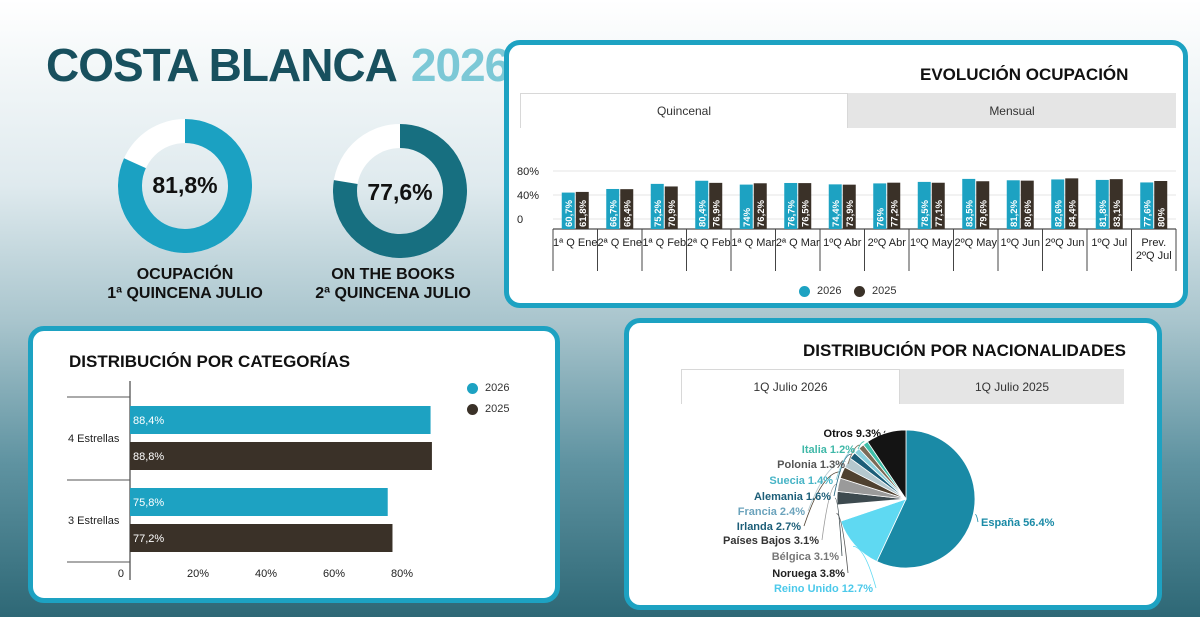 This screenshot has height=617, width=1200. I want to click on x-tick-label: 20%, so click(198, 574).